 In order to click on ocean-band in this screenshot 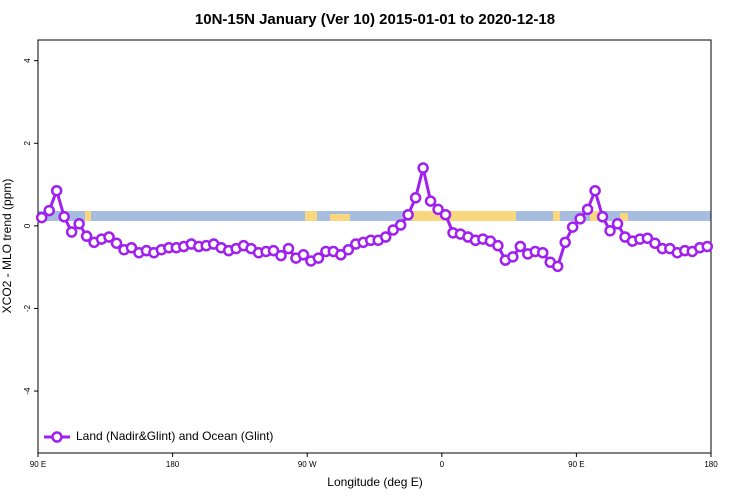, I will do `click(374, 216)`.